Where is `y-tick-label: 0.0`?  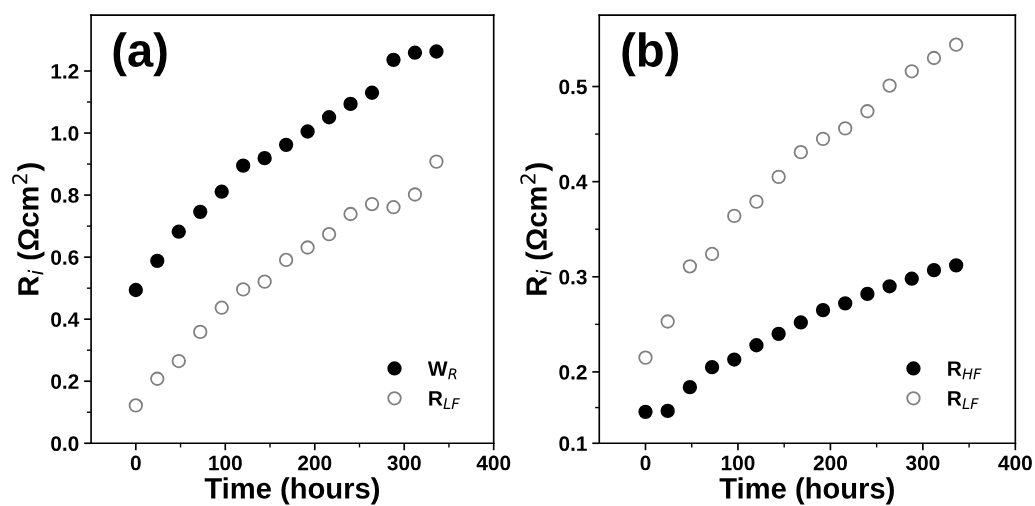
y-tick-label: 0.0 is located at coordinates (65, 444).